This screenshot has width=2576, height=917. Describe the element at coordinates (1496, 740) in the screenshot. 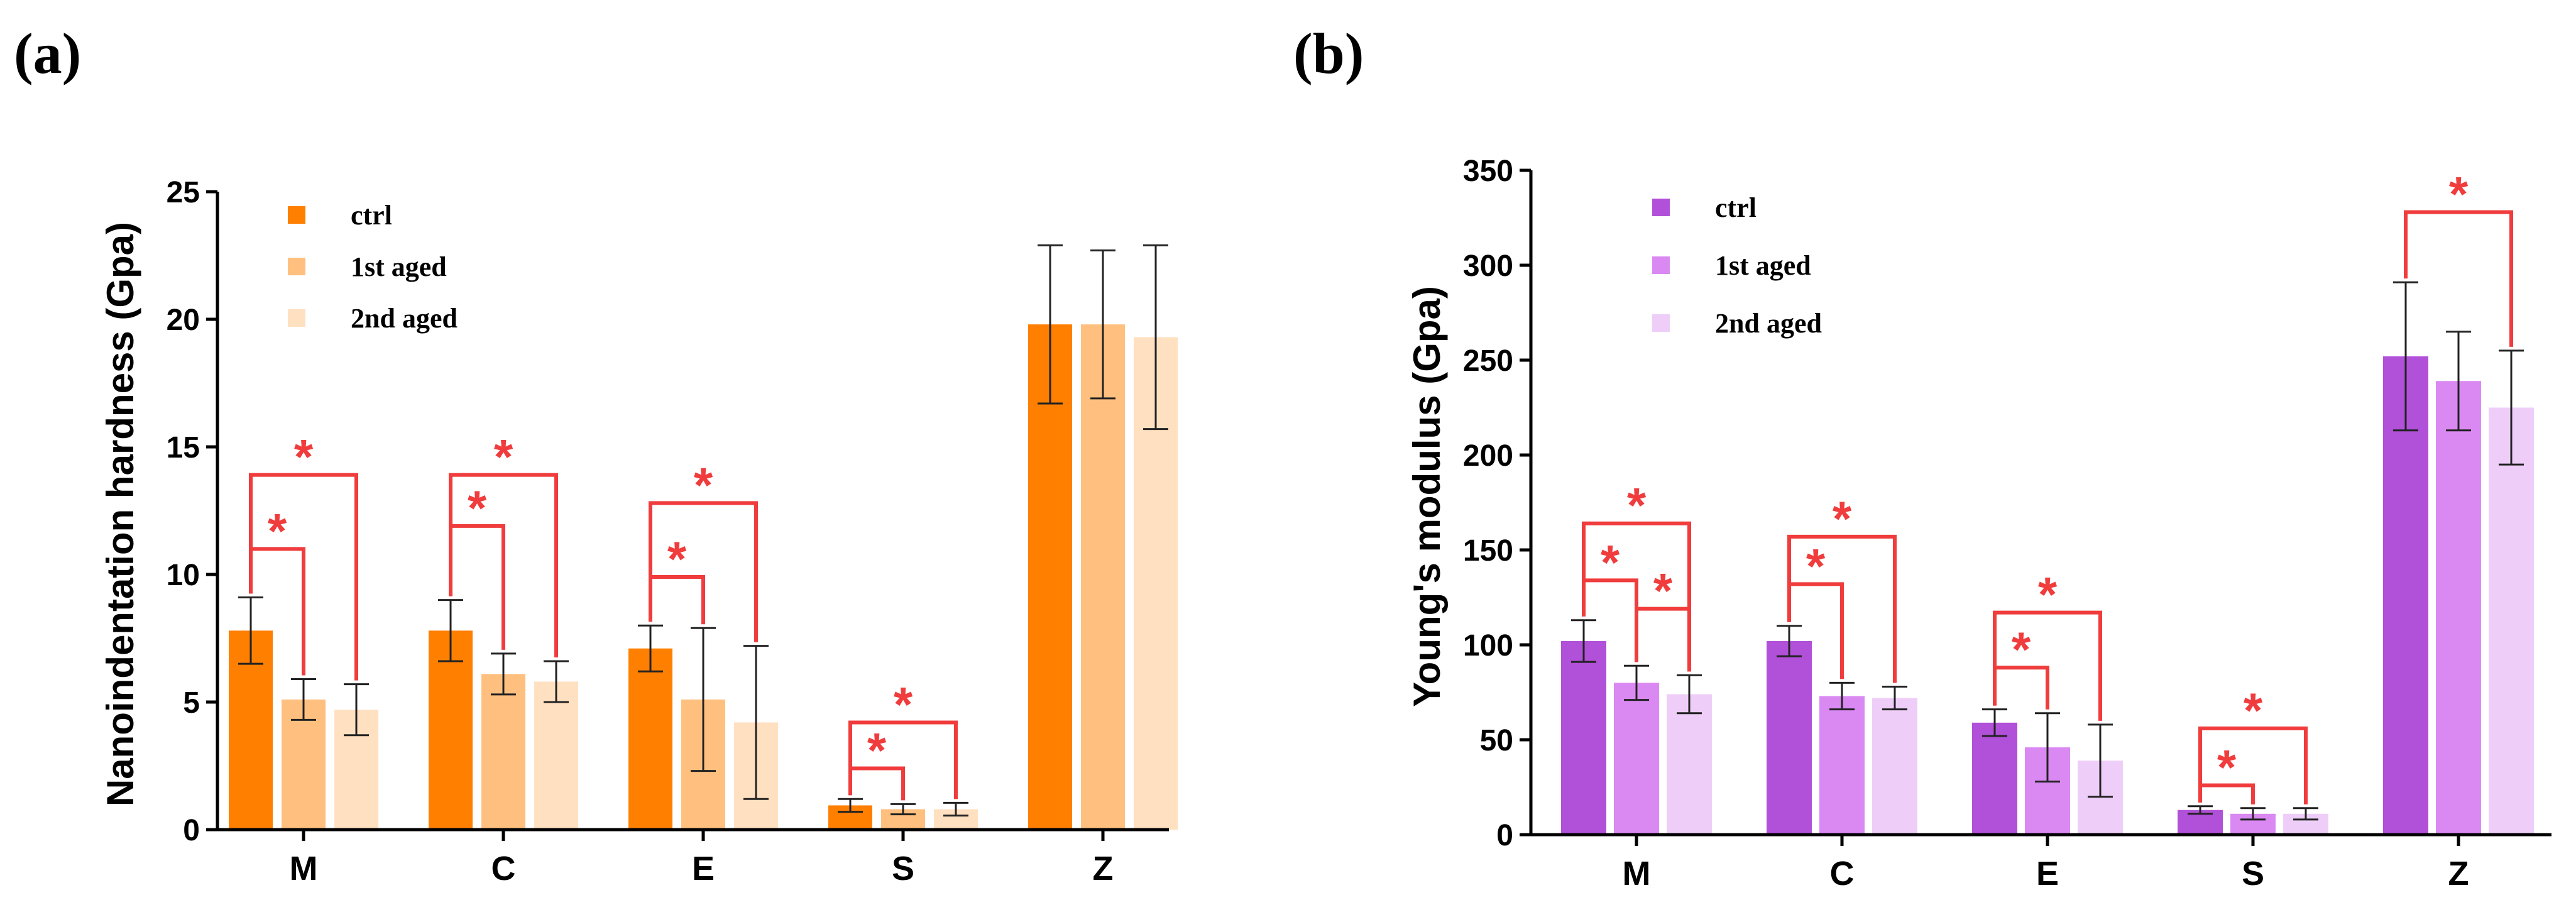

I see `y-tick-label: 50` at that location.